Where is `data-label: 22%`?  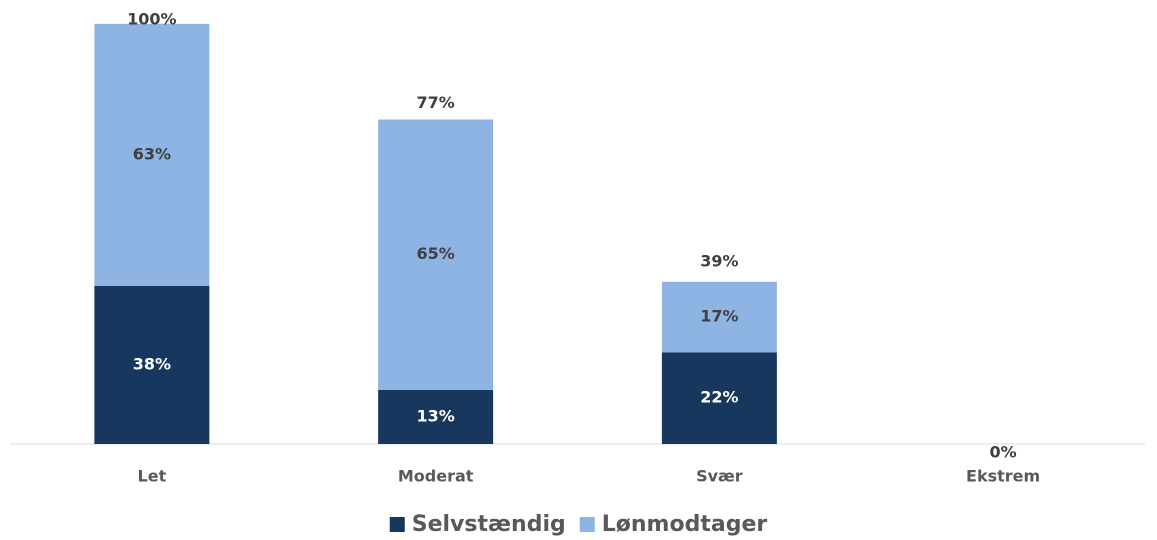 data-label: 22% is located at coordinates (719, 397).